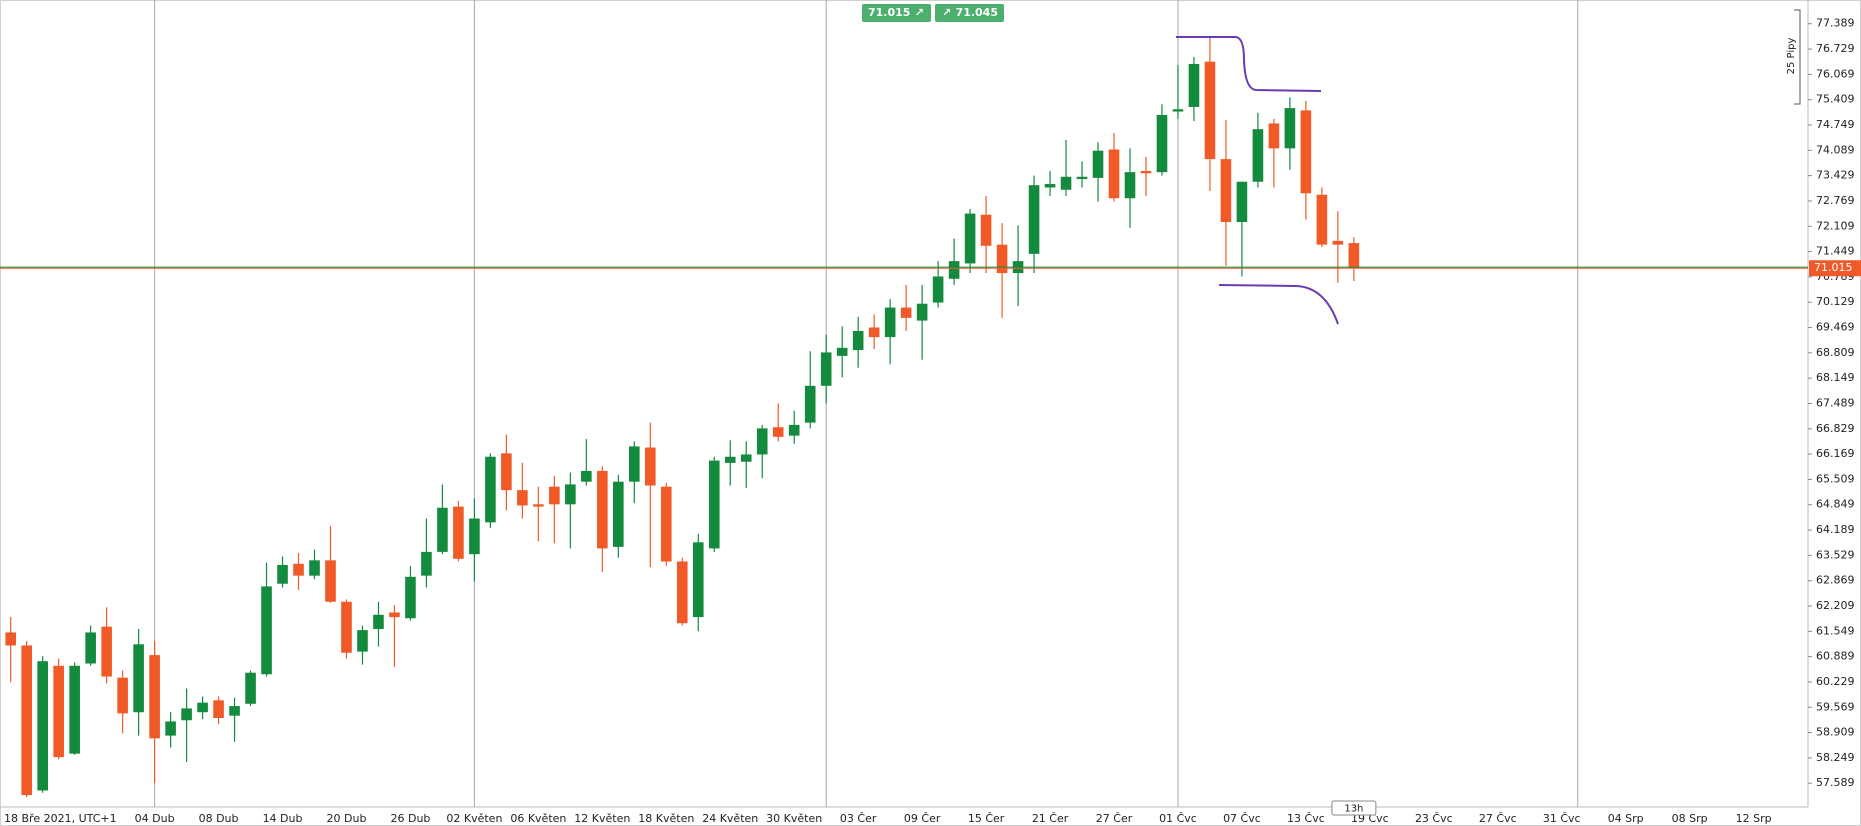  I want to click on buy-bg, so click(969, 13).